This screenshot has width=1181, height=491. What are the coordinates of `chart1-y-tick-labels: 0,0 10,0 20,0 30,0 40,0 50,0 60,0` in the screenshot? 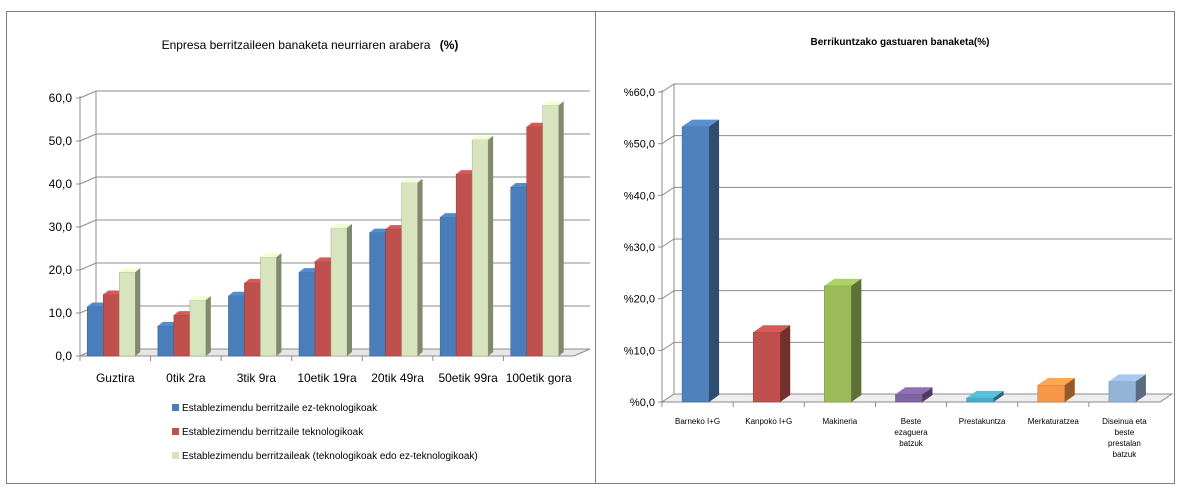 It's located at (61, 227).